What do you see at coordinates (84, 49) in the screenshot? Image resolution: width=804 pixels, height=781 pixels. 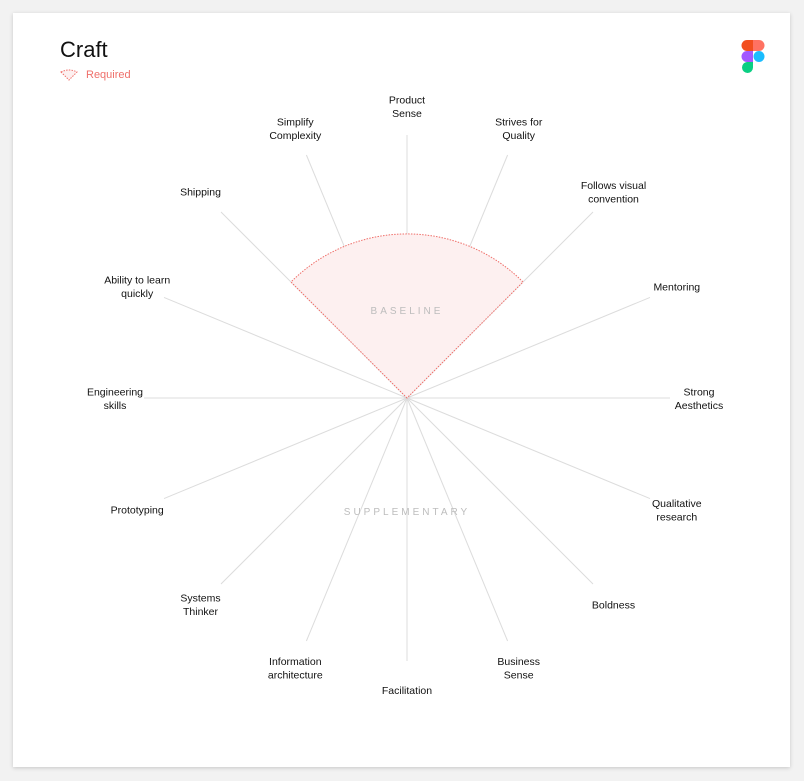 I see `page-title: Craft` at bounding box center [84, 49].